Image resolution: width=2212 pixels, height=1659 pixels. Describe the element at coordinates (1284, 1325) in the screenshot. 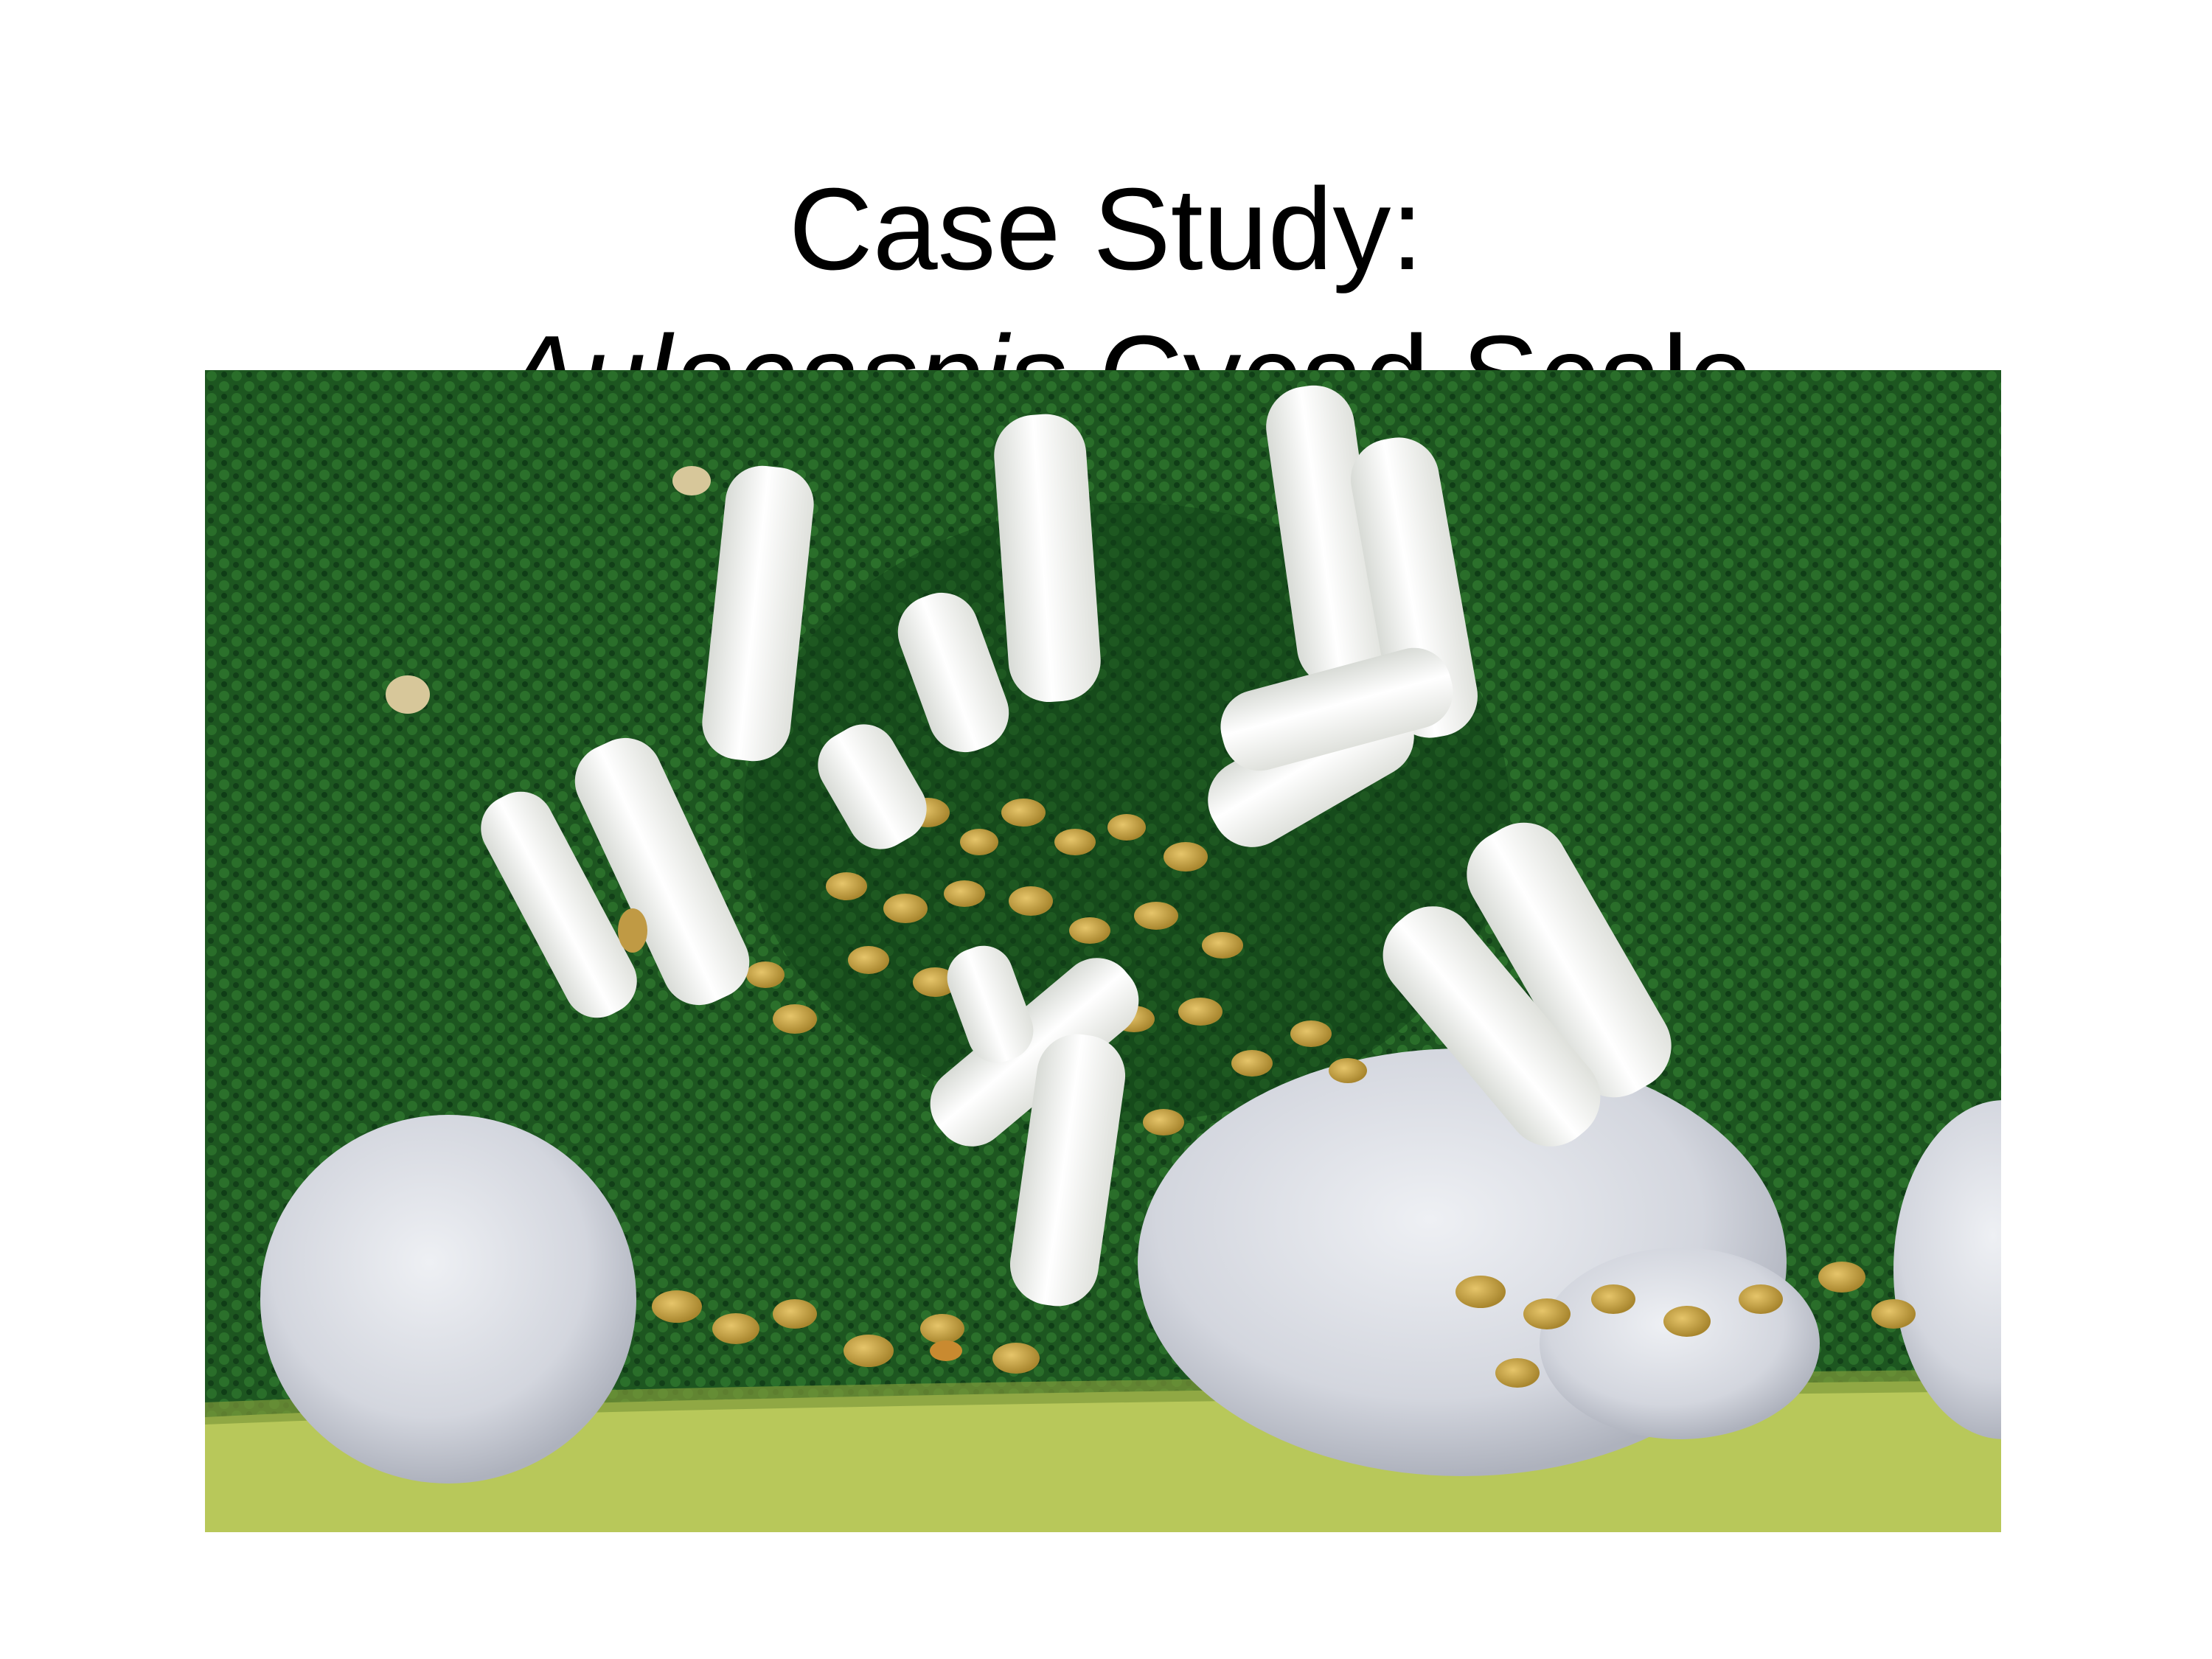

I see `crawler-cluster-bottom` at that location.